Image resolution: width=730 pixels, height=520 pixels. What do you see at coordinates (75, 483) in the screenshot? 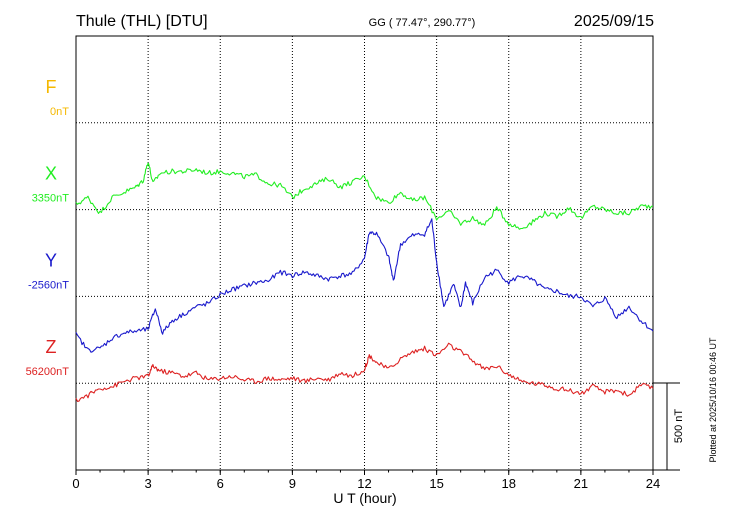
I see `x-tick-label: 0` at bounding box center [75, 483].